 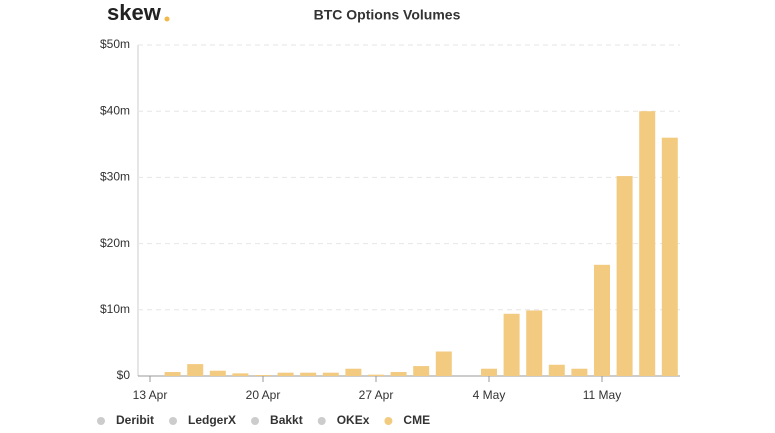 What do you see at coordinates (263, 395) in the screenshot?
I see `x-tick-label: 20 Apr` at bounding box center [263, 395].